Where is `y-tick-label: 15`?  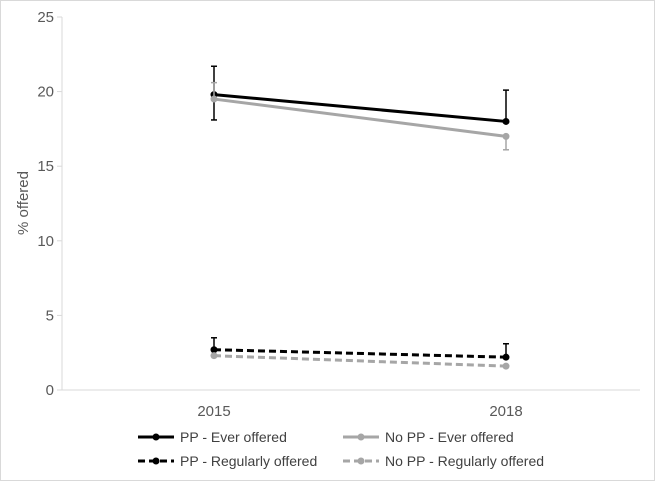 y-tick-label: 15 is located at coordinates (45, 166).